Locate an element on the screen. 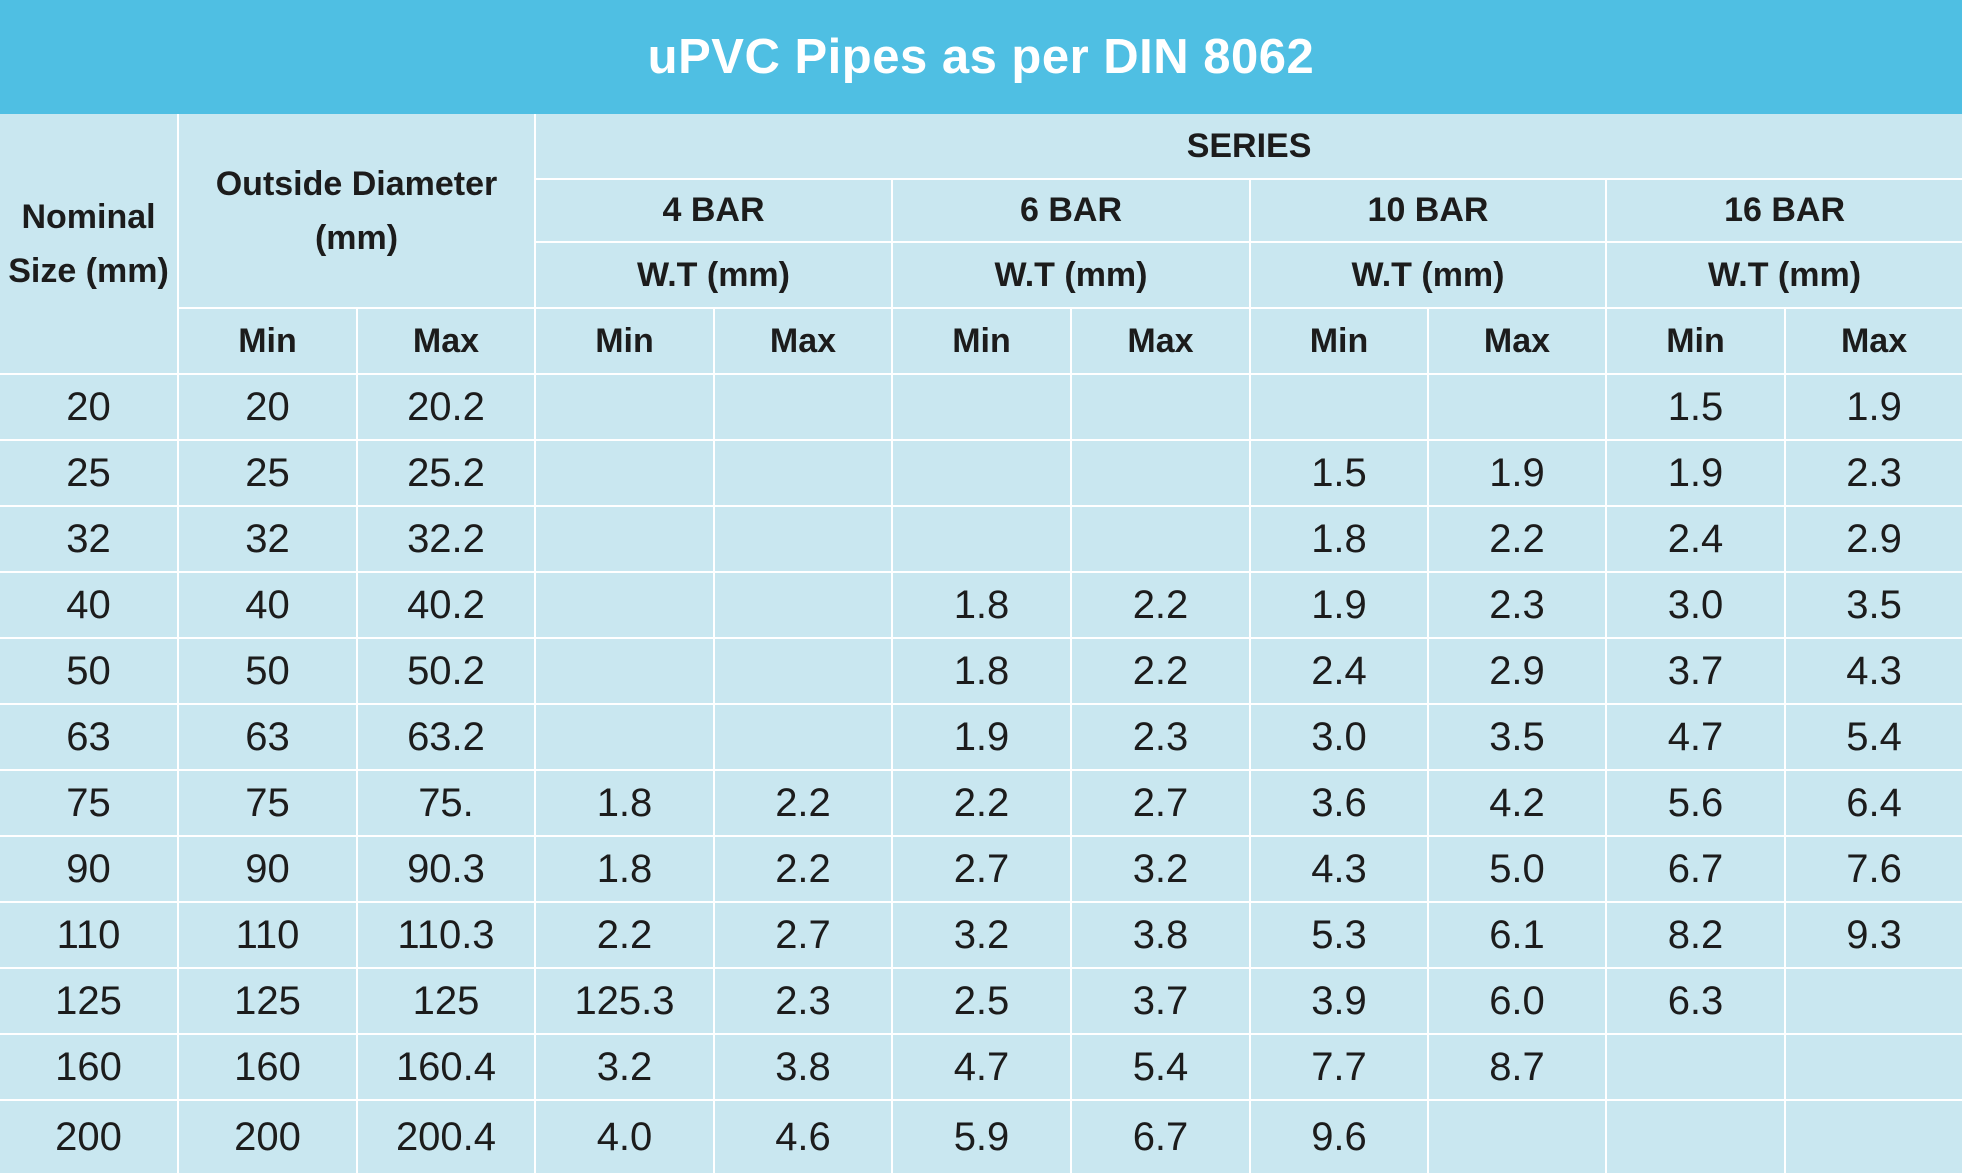  table-row: 160 160 160.4 3.2 3.8 4.7 5.4 7.7 8.7 is located at coordinates (981, 1067).